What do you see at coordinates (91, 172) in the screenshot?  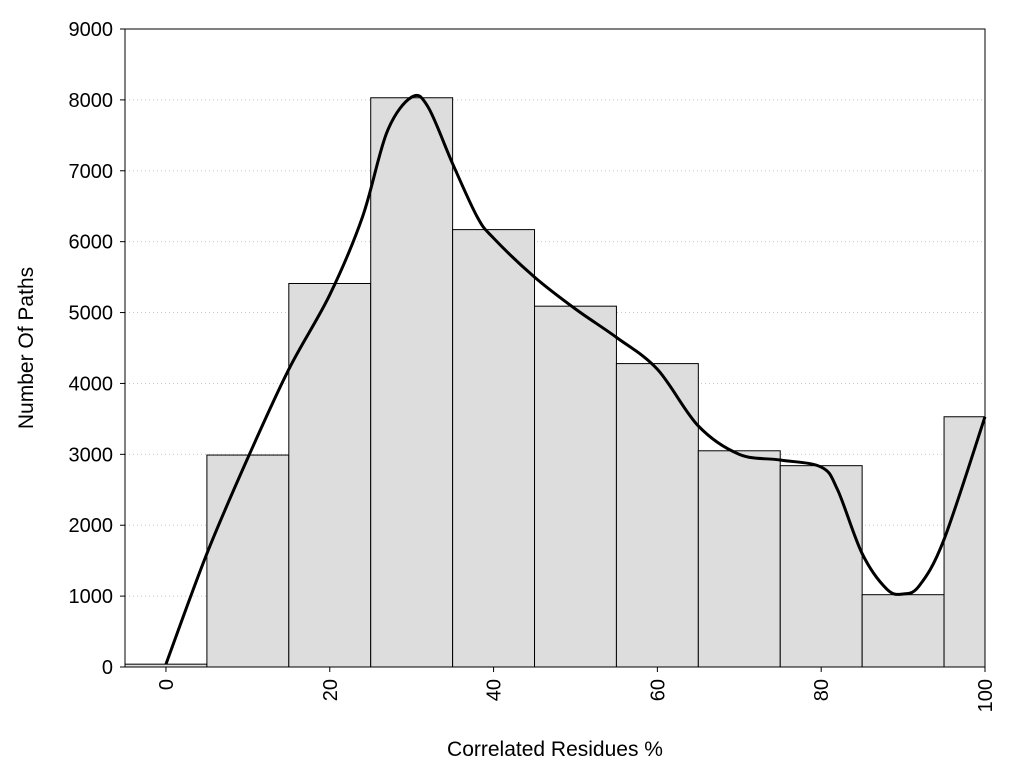 I see `y-tick-label: 7000` at bounding box center [91, 172].